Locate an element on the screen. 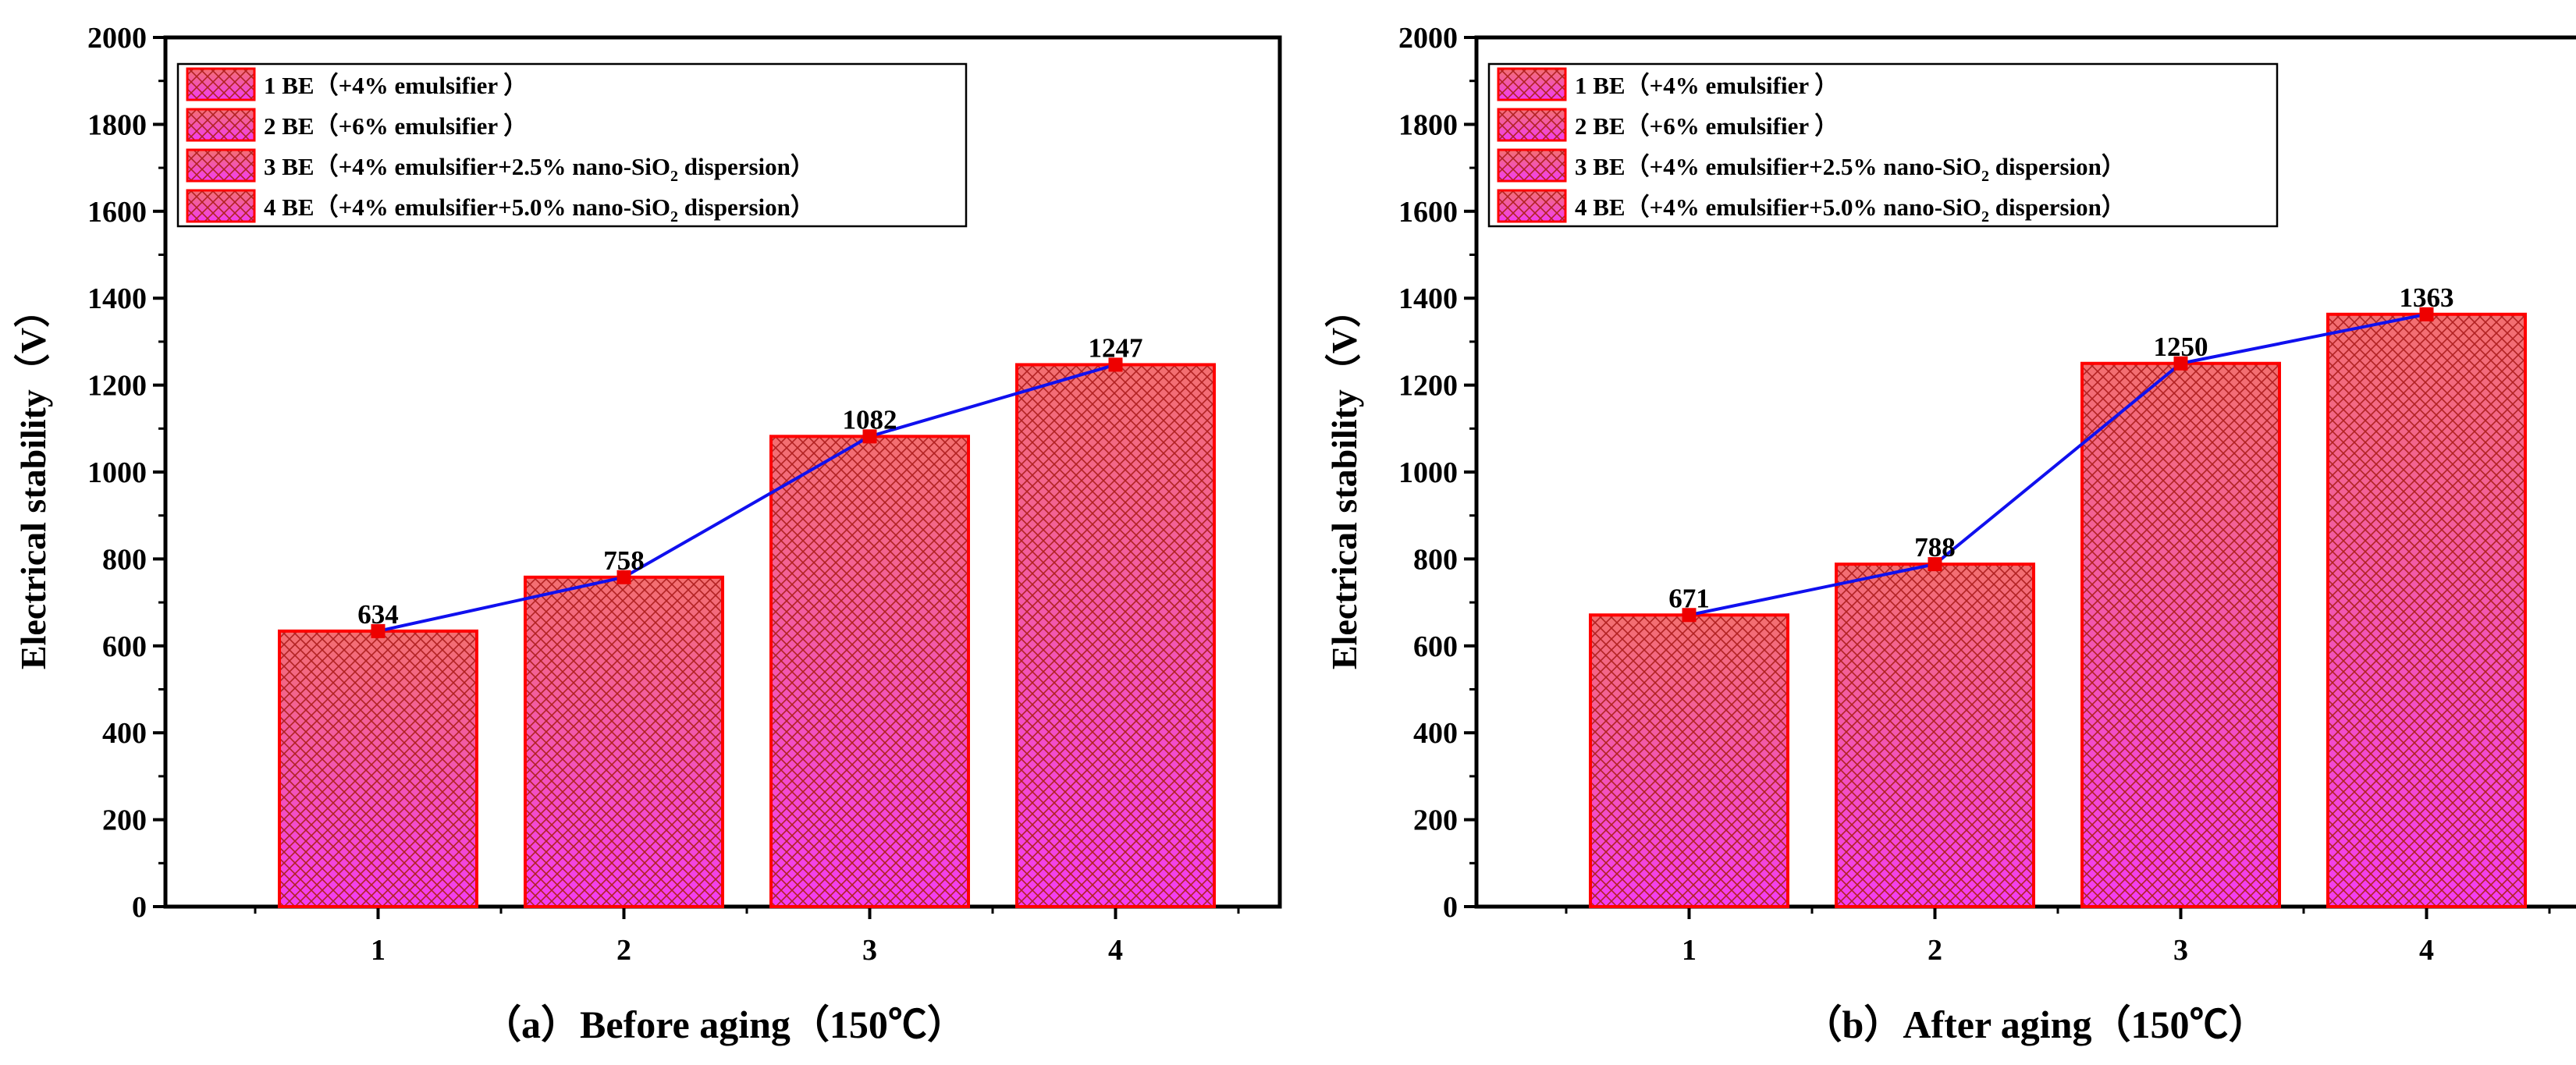 Image resolution: width=2576 pixels, height=1065 pixels. data-label: 1247 is located at coordinates (1116, 348).